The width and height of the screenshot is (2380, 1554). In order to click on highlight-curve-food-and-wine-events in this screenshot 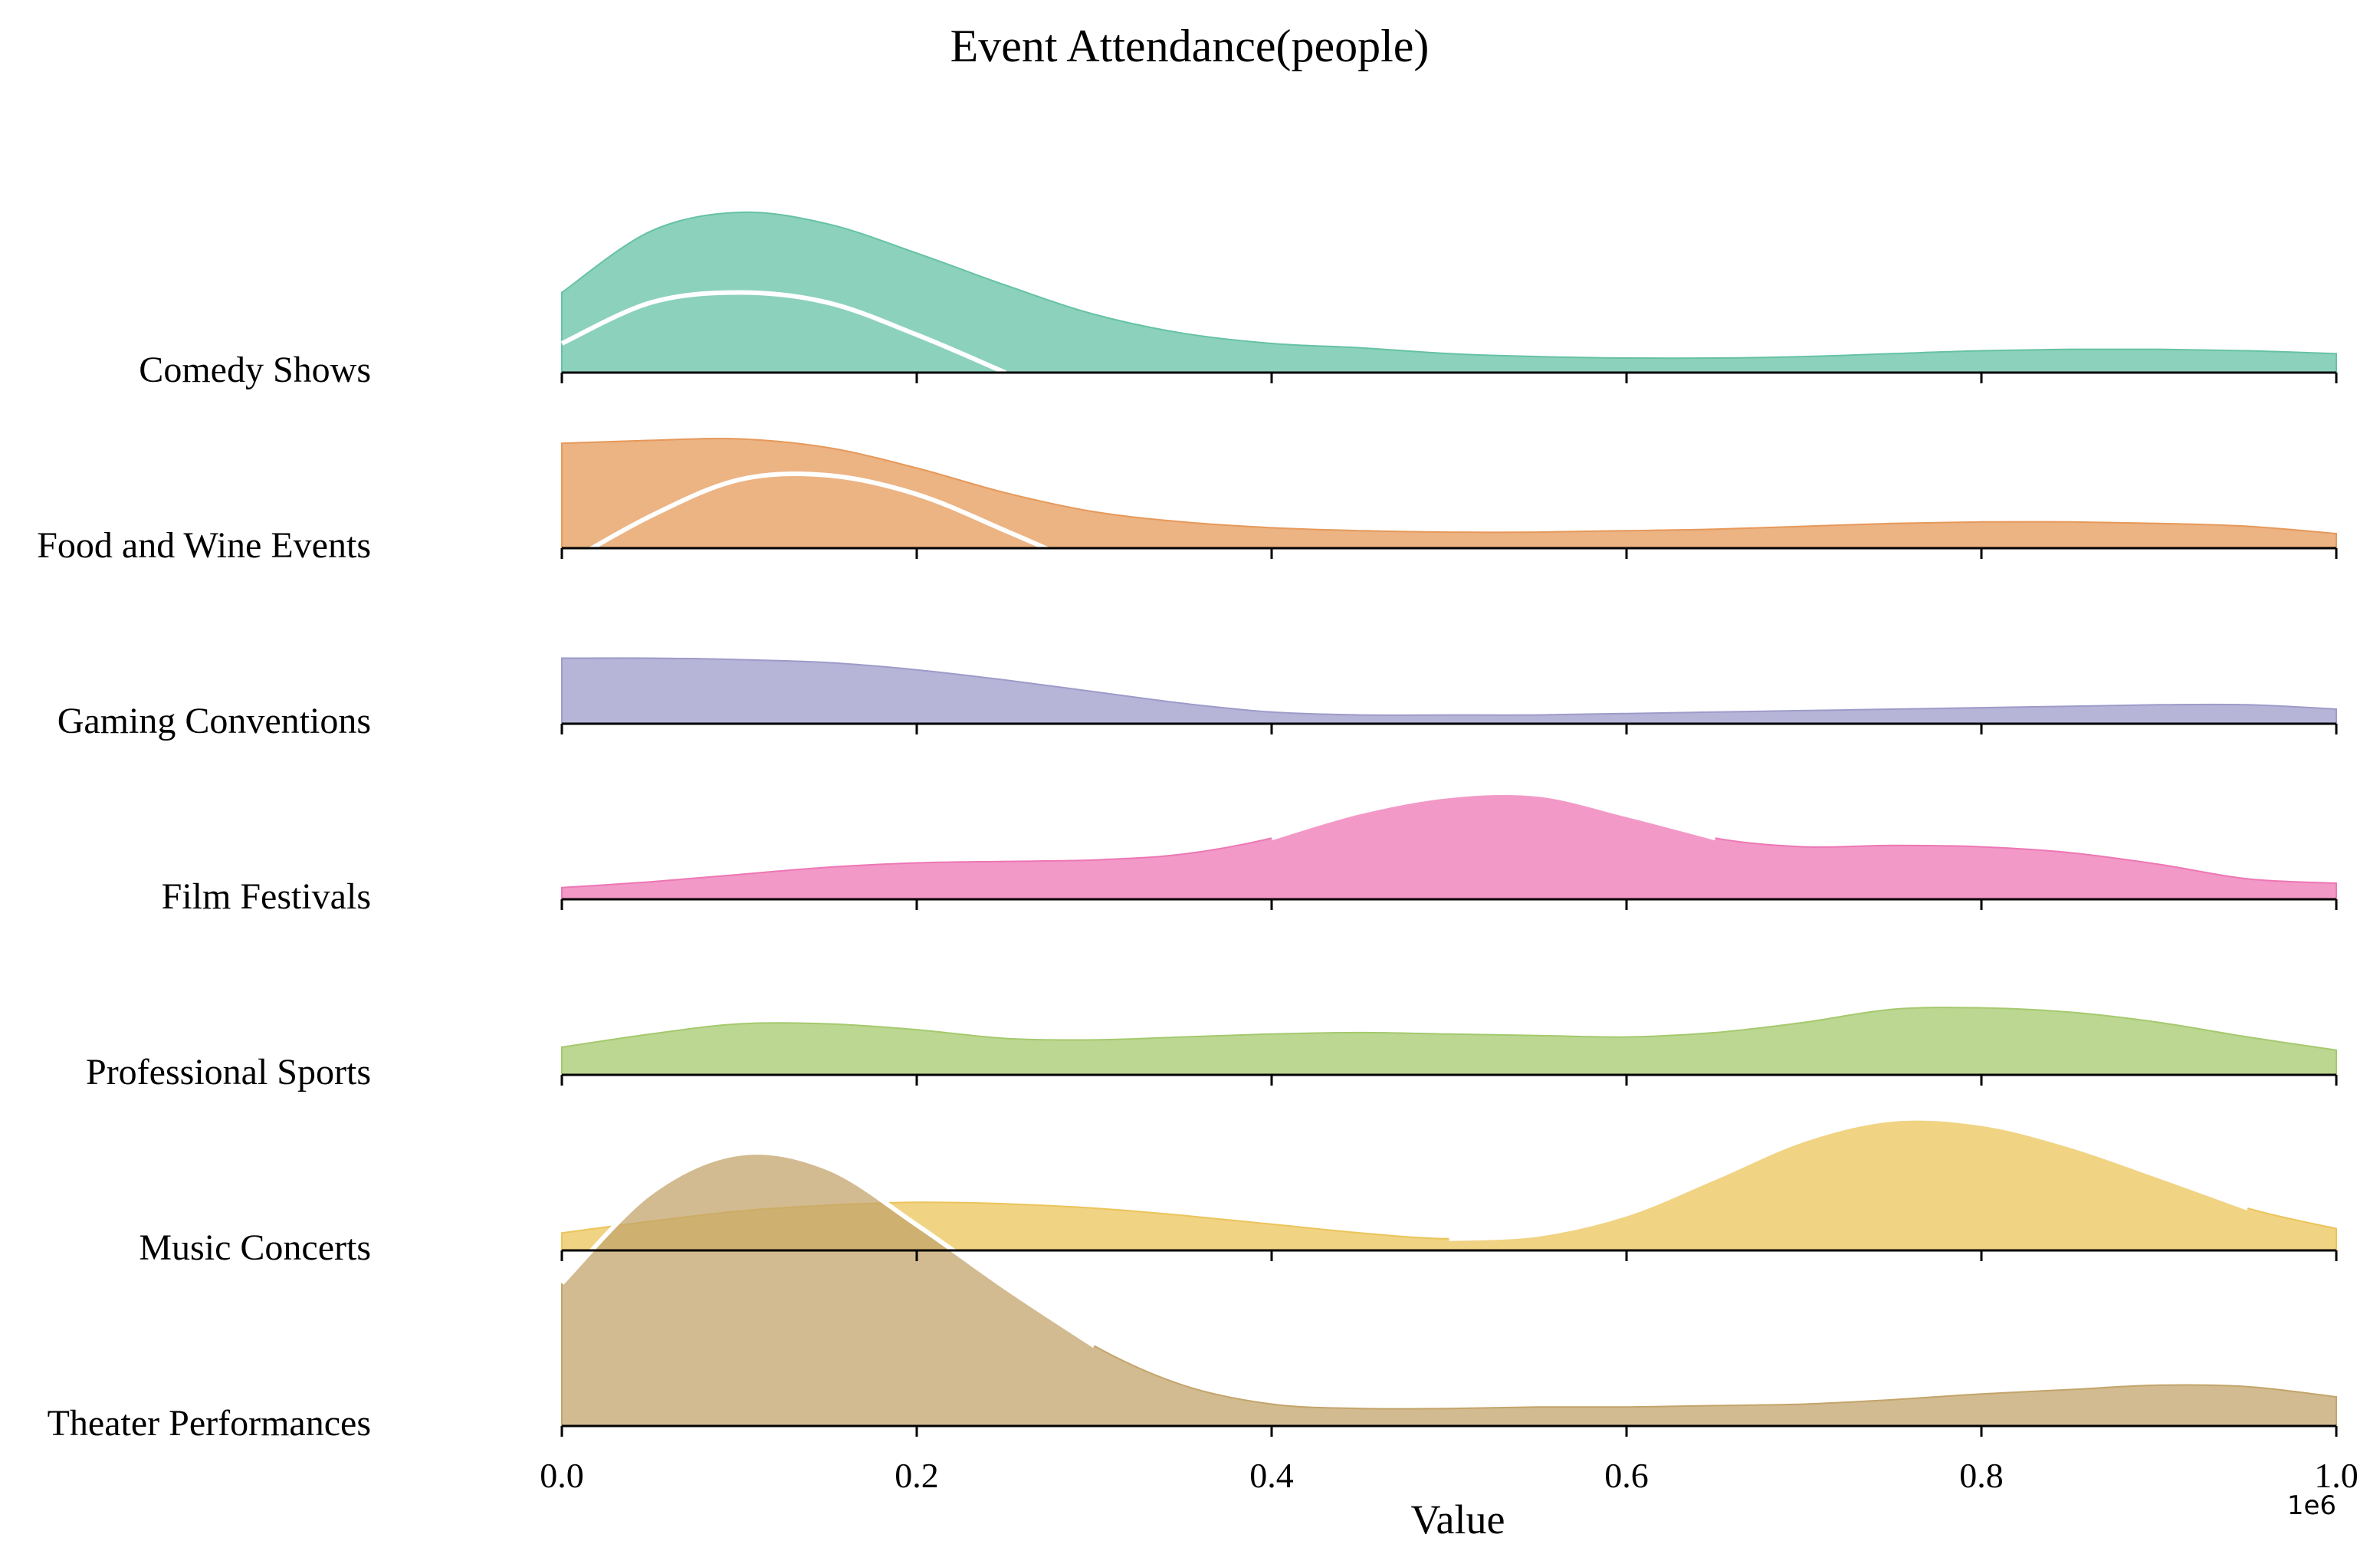, I will do `click(872, 543)`.